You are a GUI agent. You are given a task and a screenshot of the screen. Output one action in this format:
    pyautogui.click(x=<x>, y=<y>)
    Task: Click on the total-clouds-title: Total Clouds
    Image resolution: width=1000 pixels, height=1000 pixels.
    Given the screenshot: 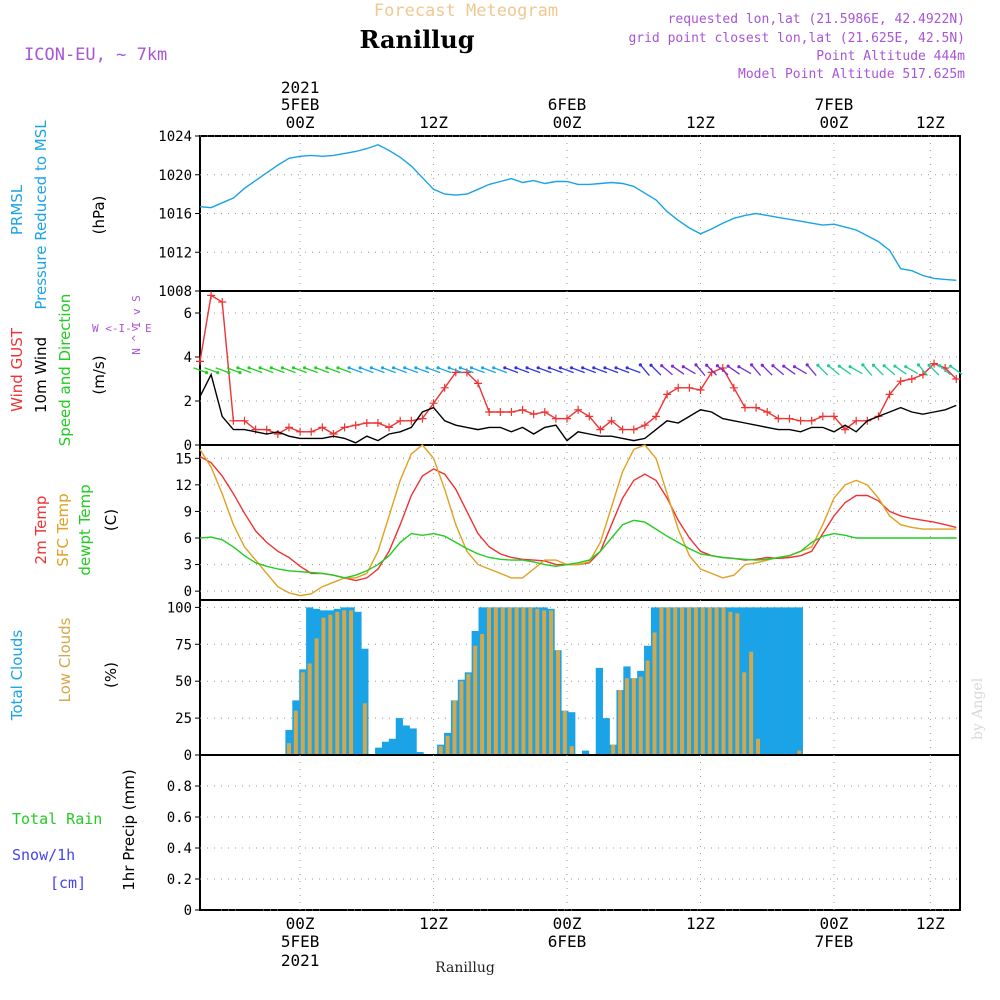 What is the action you would take?
    pyautogui.click(x=17, y=676)
    